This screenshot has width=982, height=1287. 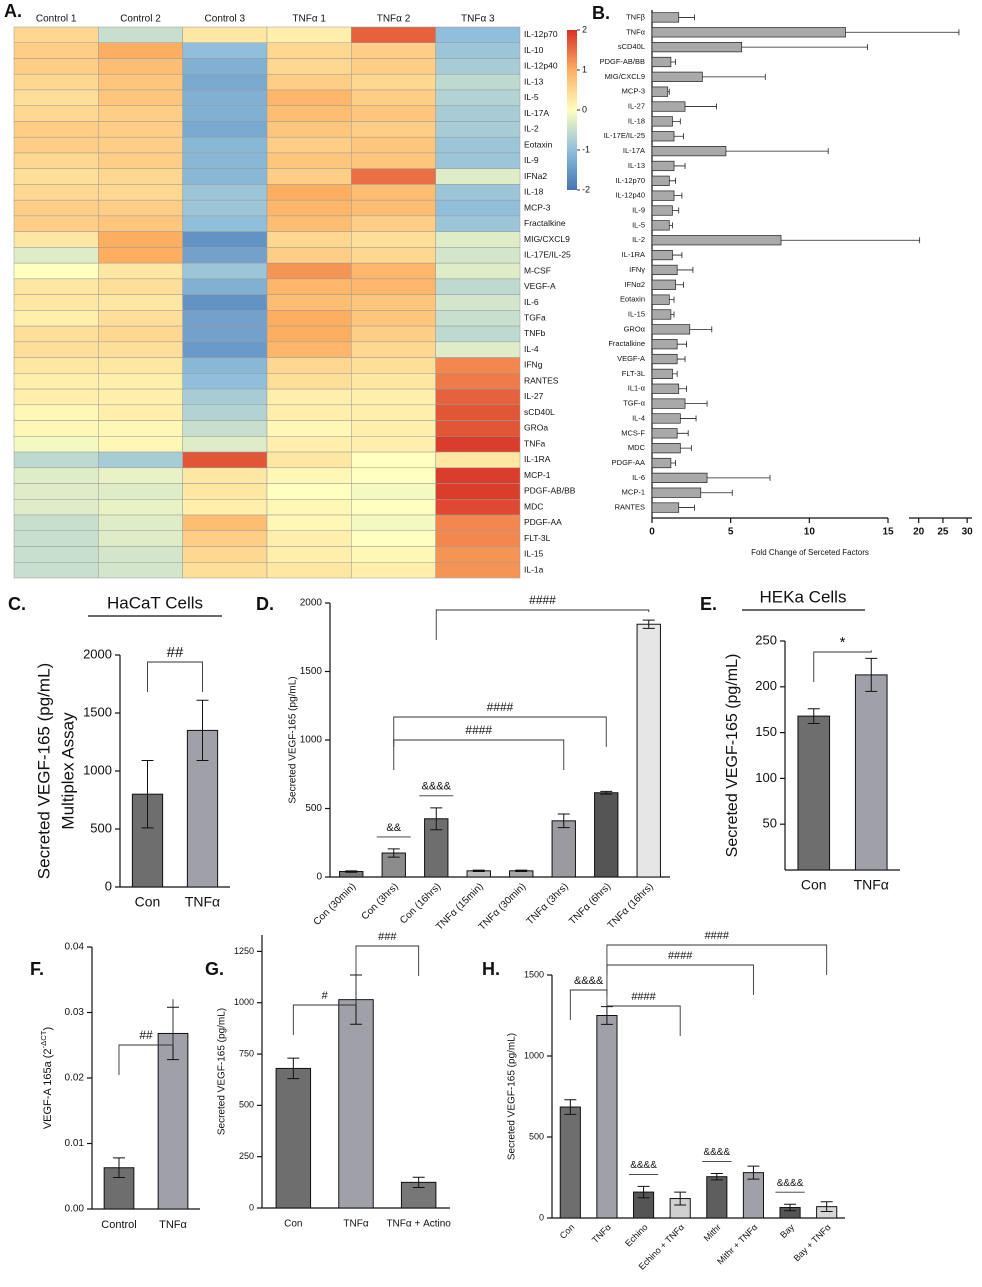 I want to click on row-label: IL-15, so click(x=534, y=554).